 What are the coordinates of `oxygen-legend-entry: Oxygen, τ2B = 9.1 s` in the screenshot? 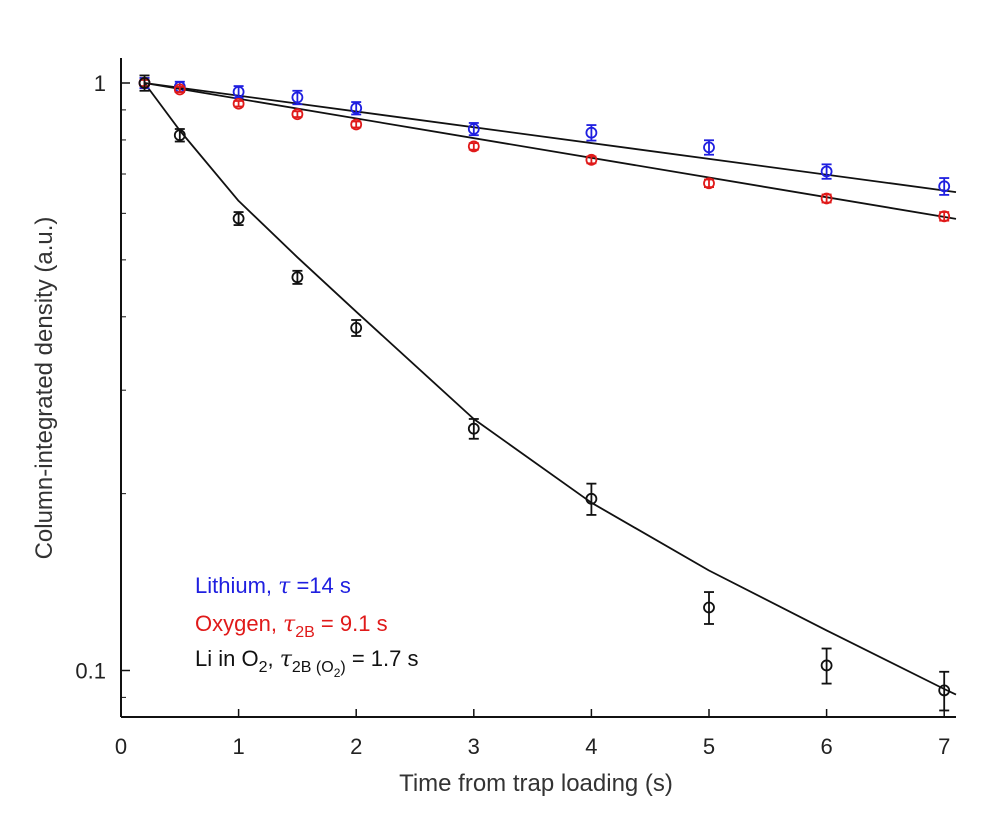 It's located at (291, 626).